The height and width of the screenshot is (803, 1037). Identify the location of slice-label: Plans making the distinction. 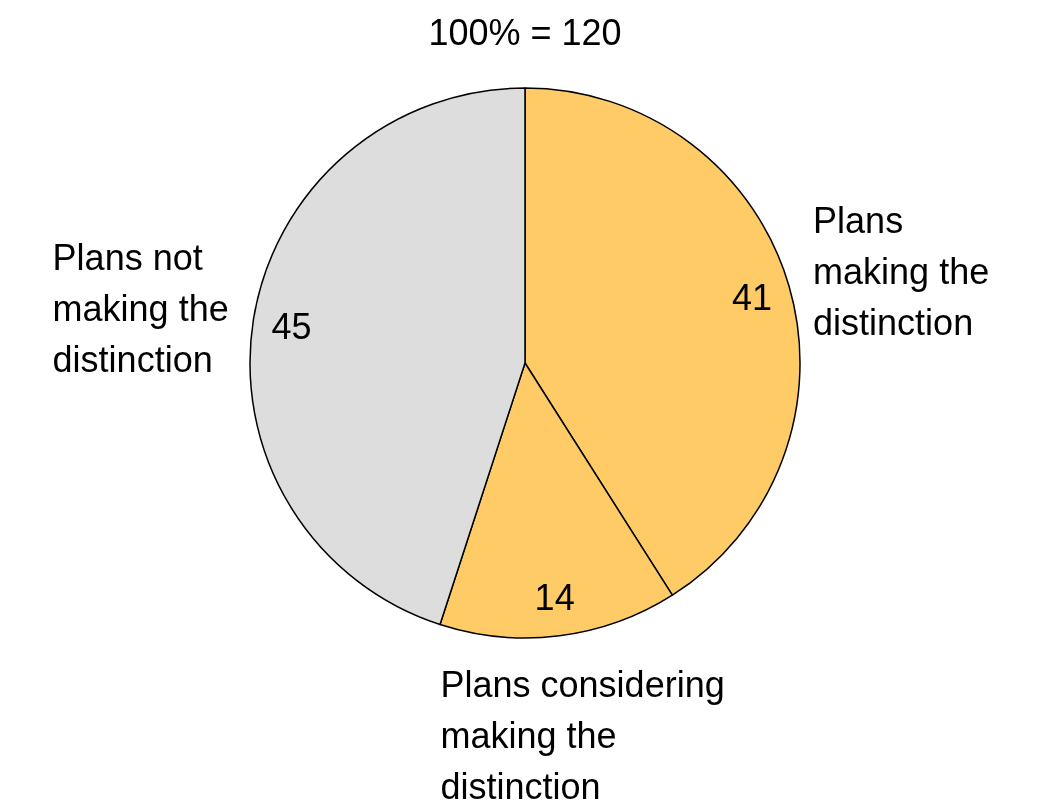
(901, 272).